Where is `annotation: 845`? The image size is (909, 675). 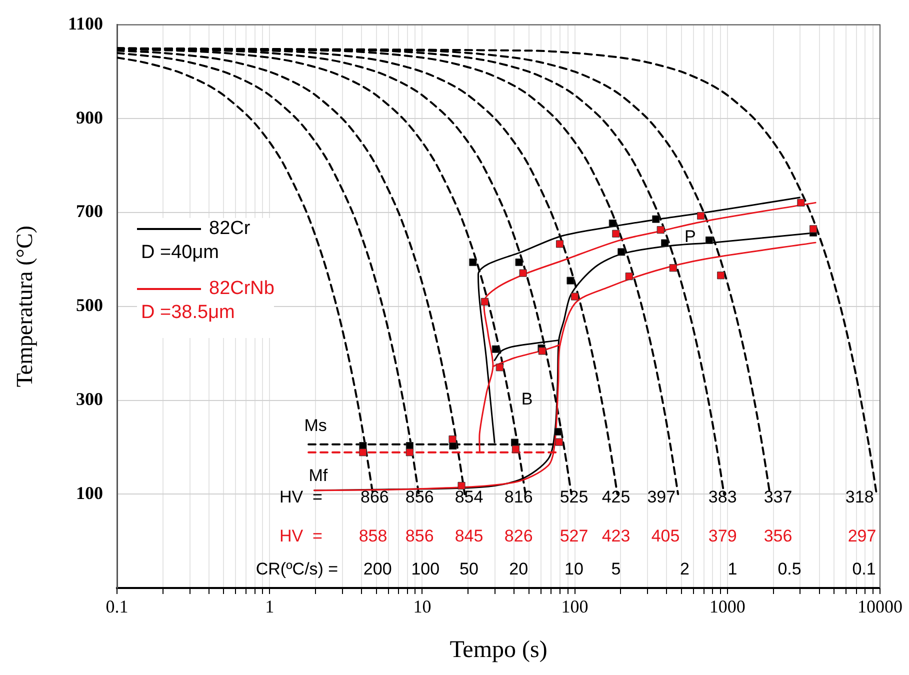
annotation: 845 is located at coordinates (469, 536).